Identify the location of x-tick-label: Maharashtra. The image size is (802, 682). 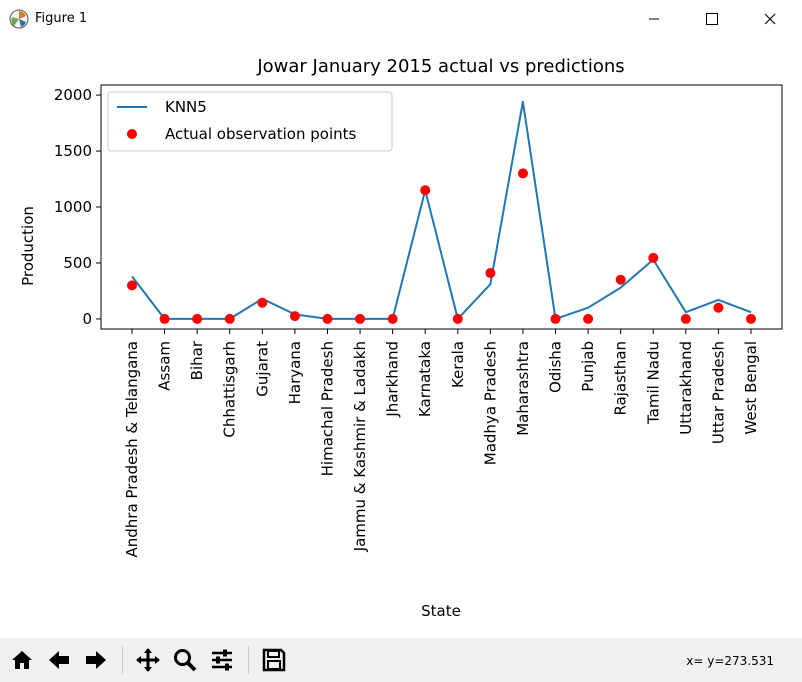
(523, 388).